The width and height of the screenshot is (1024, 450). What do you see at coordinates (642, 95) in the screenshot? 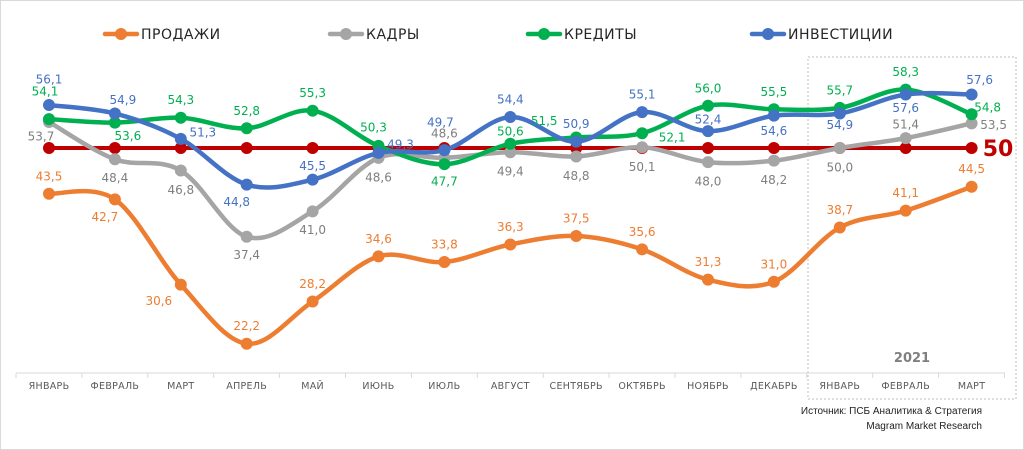
I see `data-label-investment: 55,1` at bounding box center [642, 95].